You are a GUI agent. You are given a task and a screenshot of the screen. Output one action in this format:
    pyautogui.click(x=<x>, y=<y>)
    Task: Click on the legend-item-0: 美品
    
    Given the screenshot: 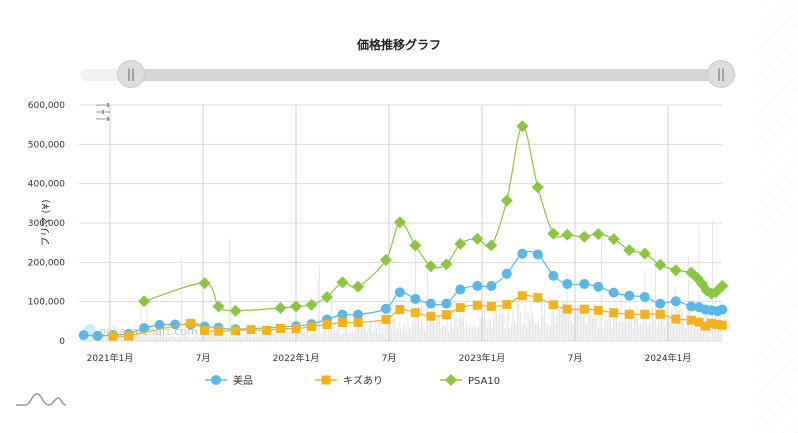 What is the action you would take?
    pyautogui.click(x=229, y=380)
    